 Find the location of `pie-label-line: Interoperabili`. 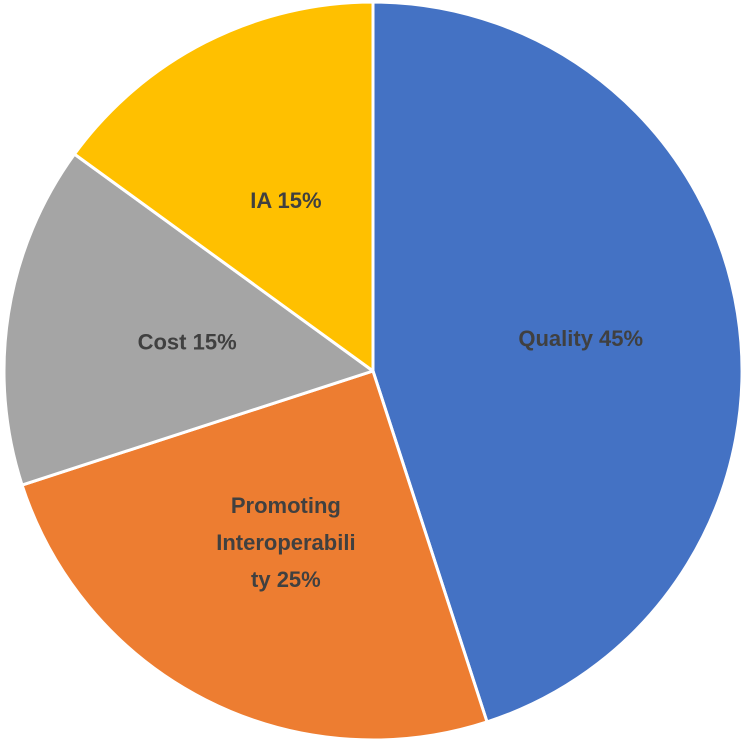

pie-label-line: Interoperabili is located at coordinates (285, 542).